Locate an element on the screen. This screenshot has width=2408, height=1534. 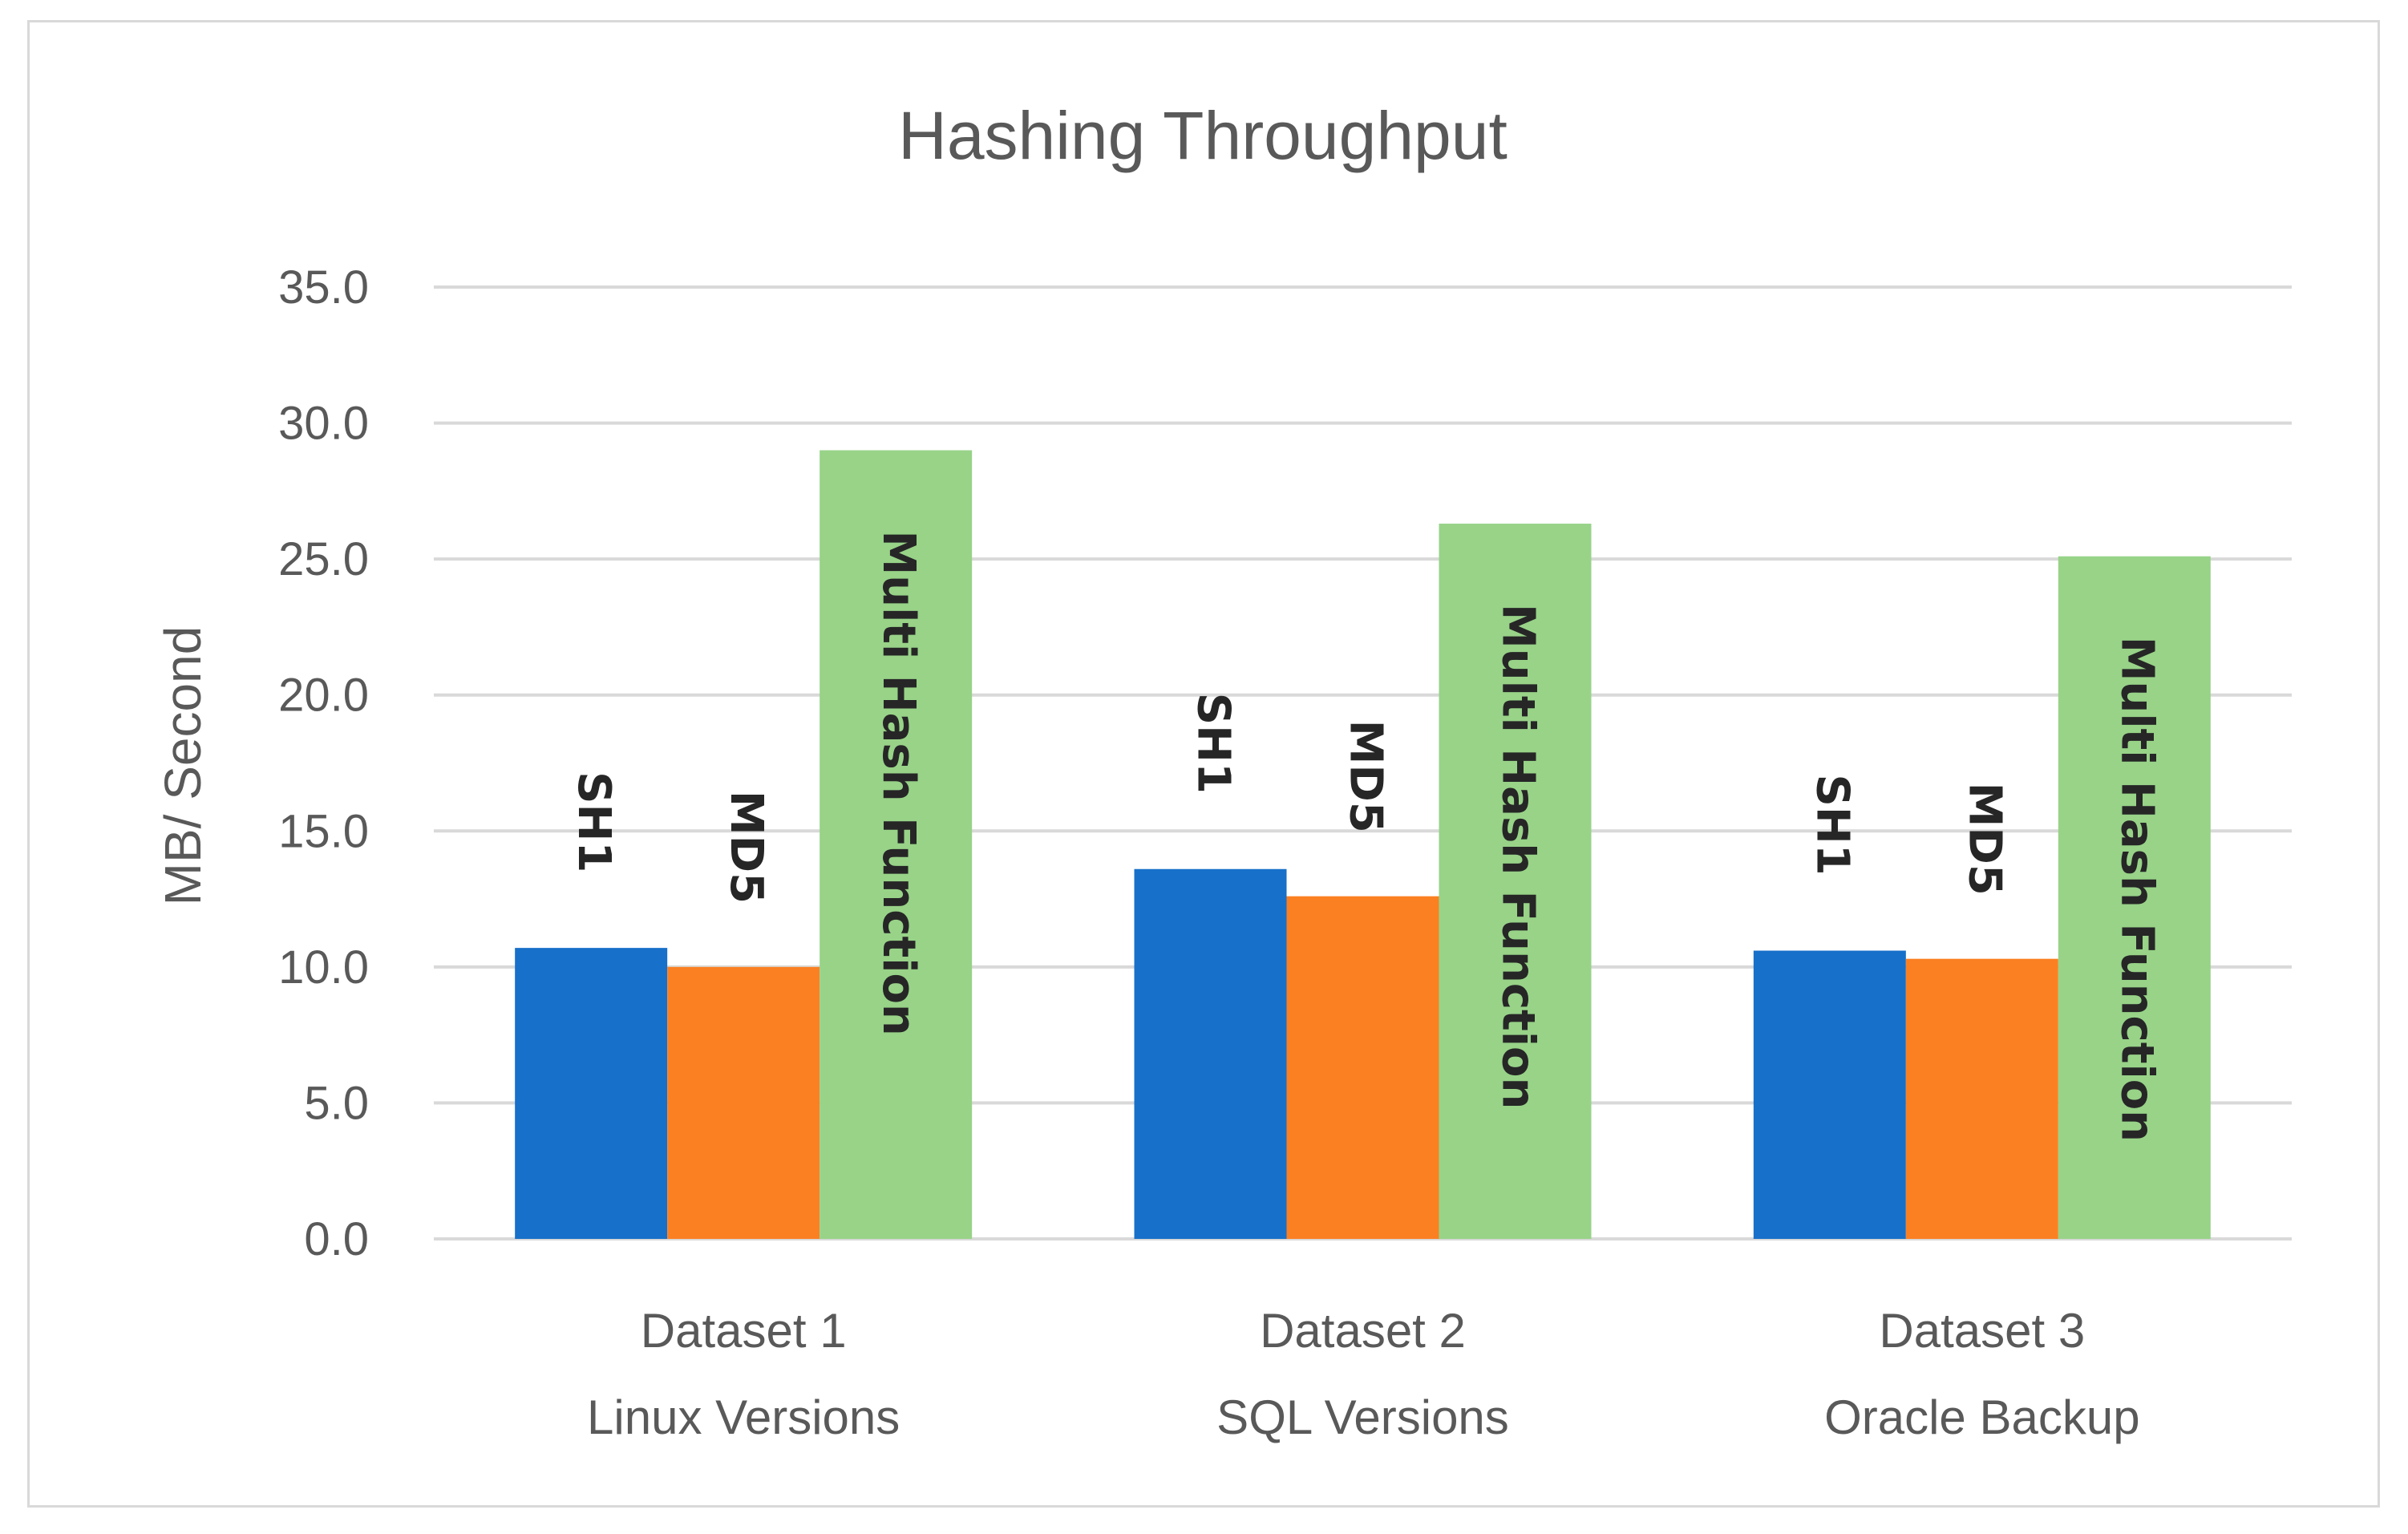
y-tick-label: 20.0 is located at coordinates (323, 696).